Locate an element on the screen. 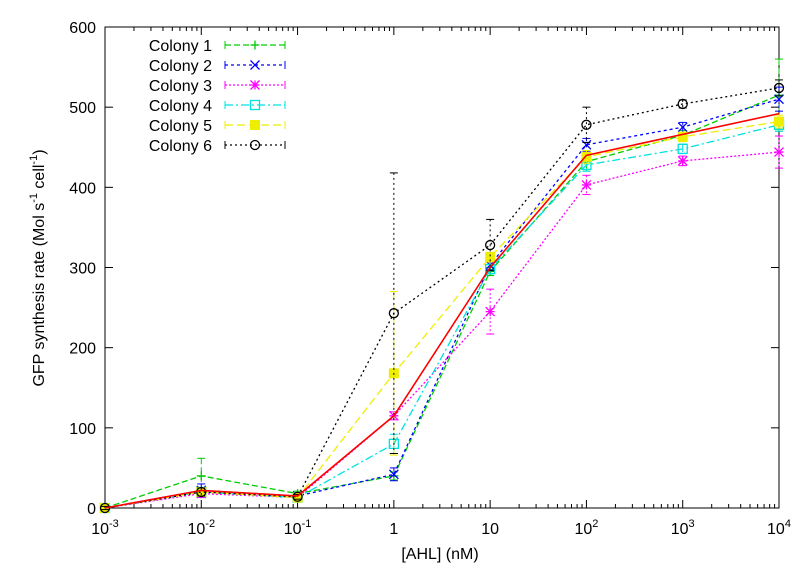 The image size is (800, 577). legend-label: Colony 3 is located at coordinates (180, 86).